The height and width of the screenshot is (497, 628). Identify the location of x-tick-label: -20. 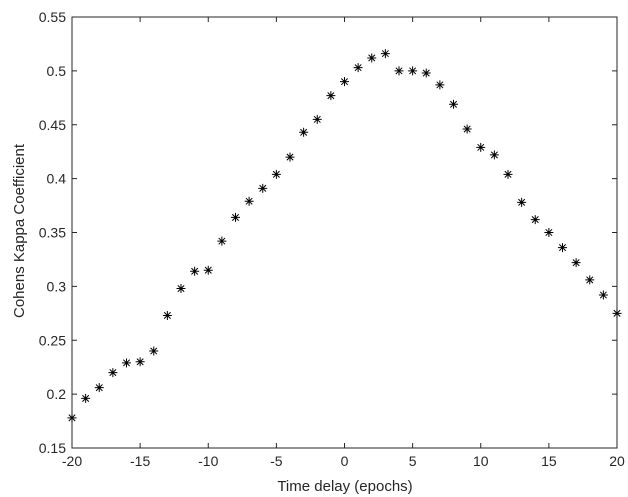
(72, 461).